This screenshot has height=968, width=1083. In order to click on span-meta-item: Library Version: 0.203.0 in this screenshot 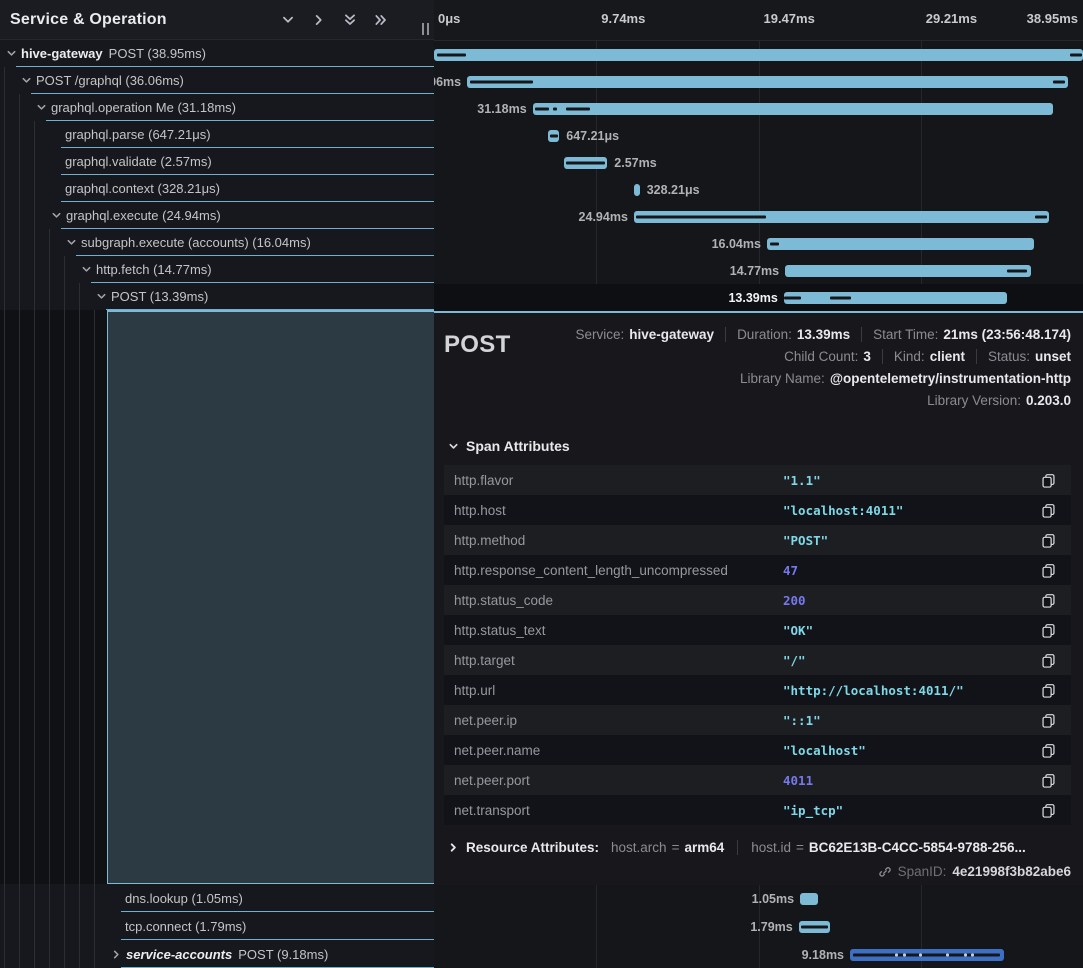, I will do `click(999, 400)`.